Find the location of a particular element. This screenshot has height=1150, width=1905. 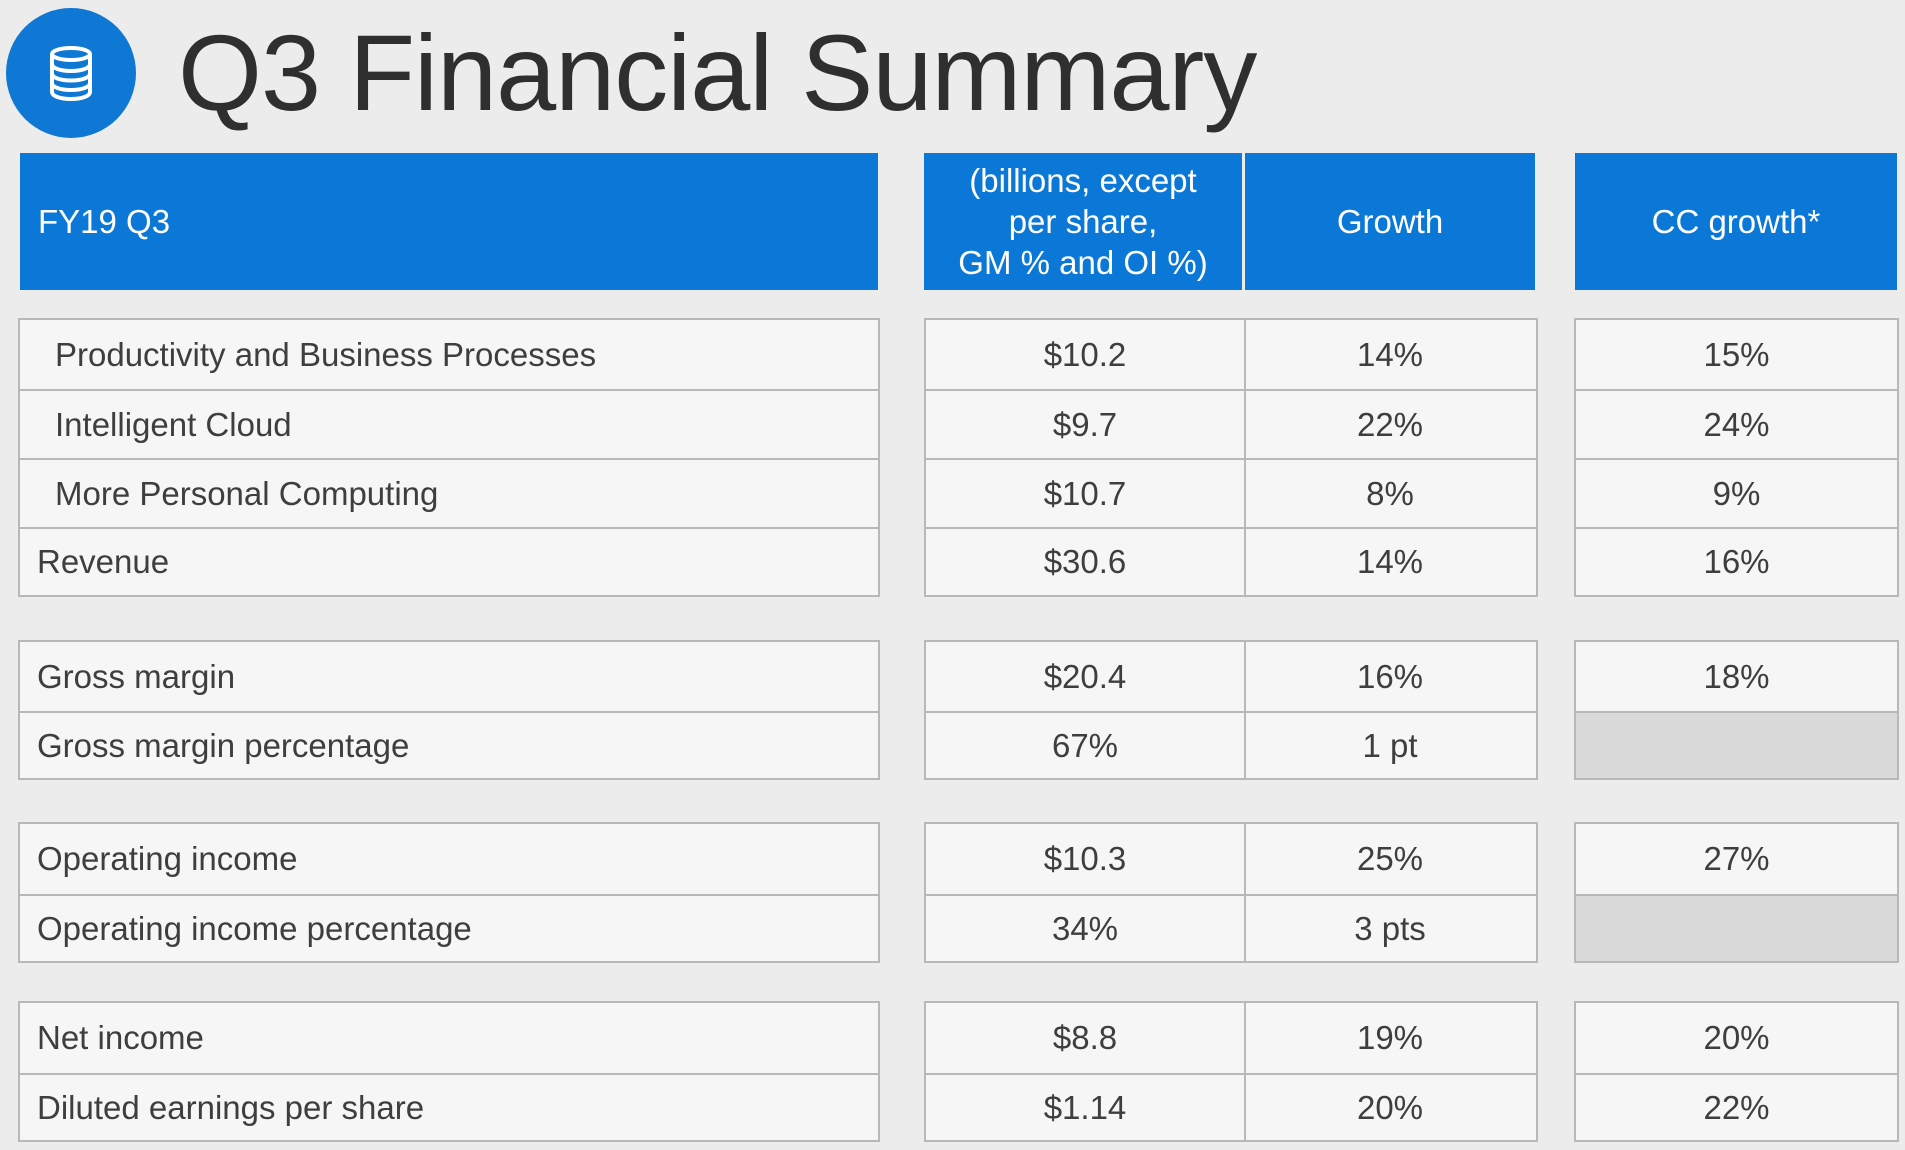

row-label: Operating income percentage is located at coordinates (254, 928).